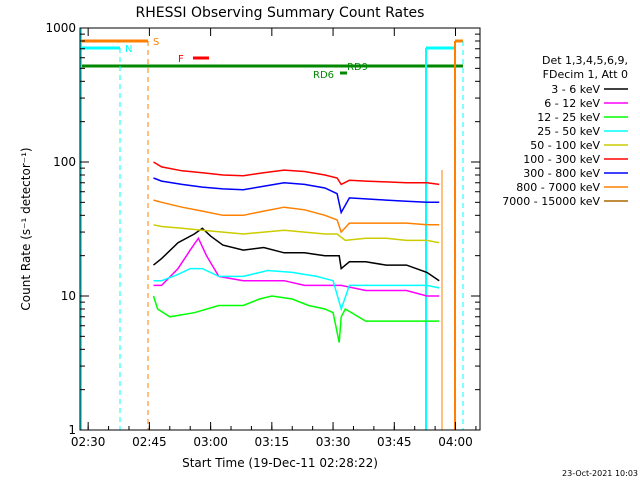 The image size is (640, 480). I want to click on legend-header: Det 1,3,4,5,6,9,, so click(585, 60).